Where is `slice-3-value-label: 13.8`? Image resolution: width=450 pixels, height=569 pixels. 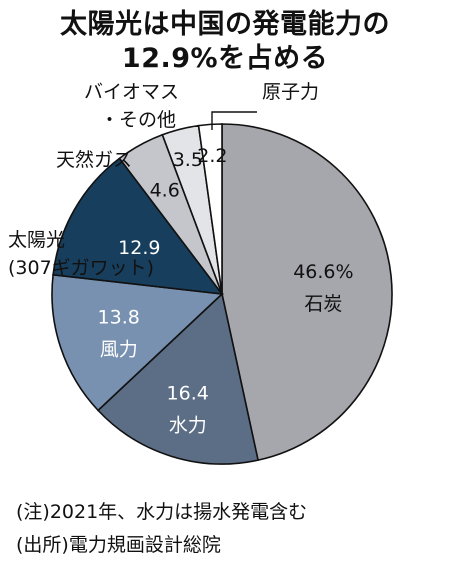
slice-3-value-label: 13.8 is located at coordinates (119, 317).